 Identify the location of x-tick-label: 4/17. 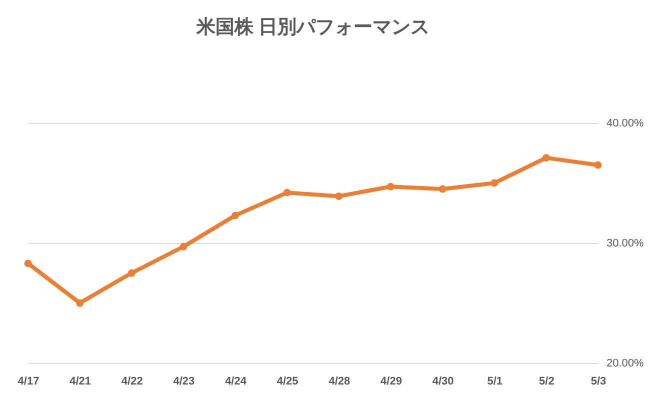
(29, 382).